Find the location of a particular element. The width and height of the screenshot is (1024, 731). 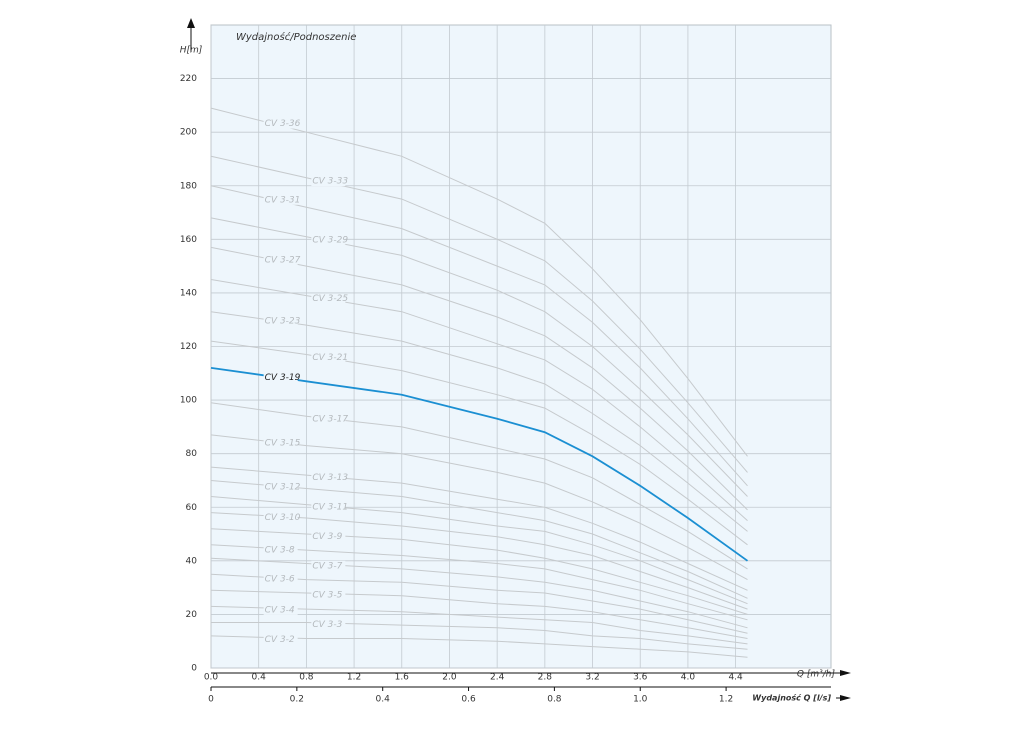

x-tick-label: 0.4 is located at coordinates (259, 678).